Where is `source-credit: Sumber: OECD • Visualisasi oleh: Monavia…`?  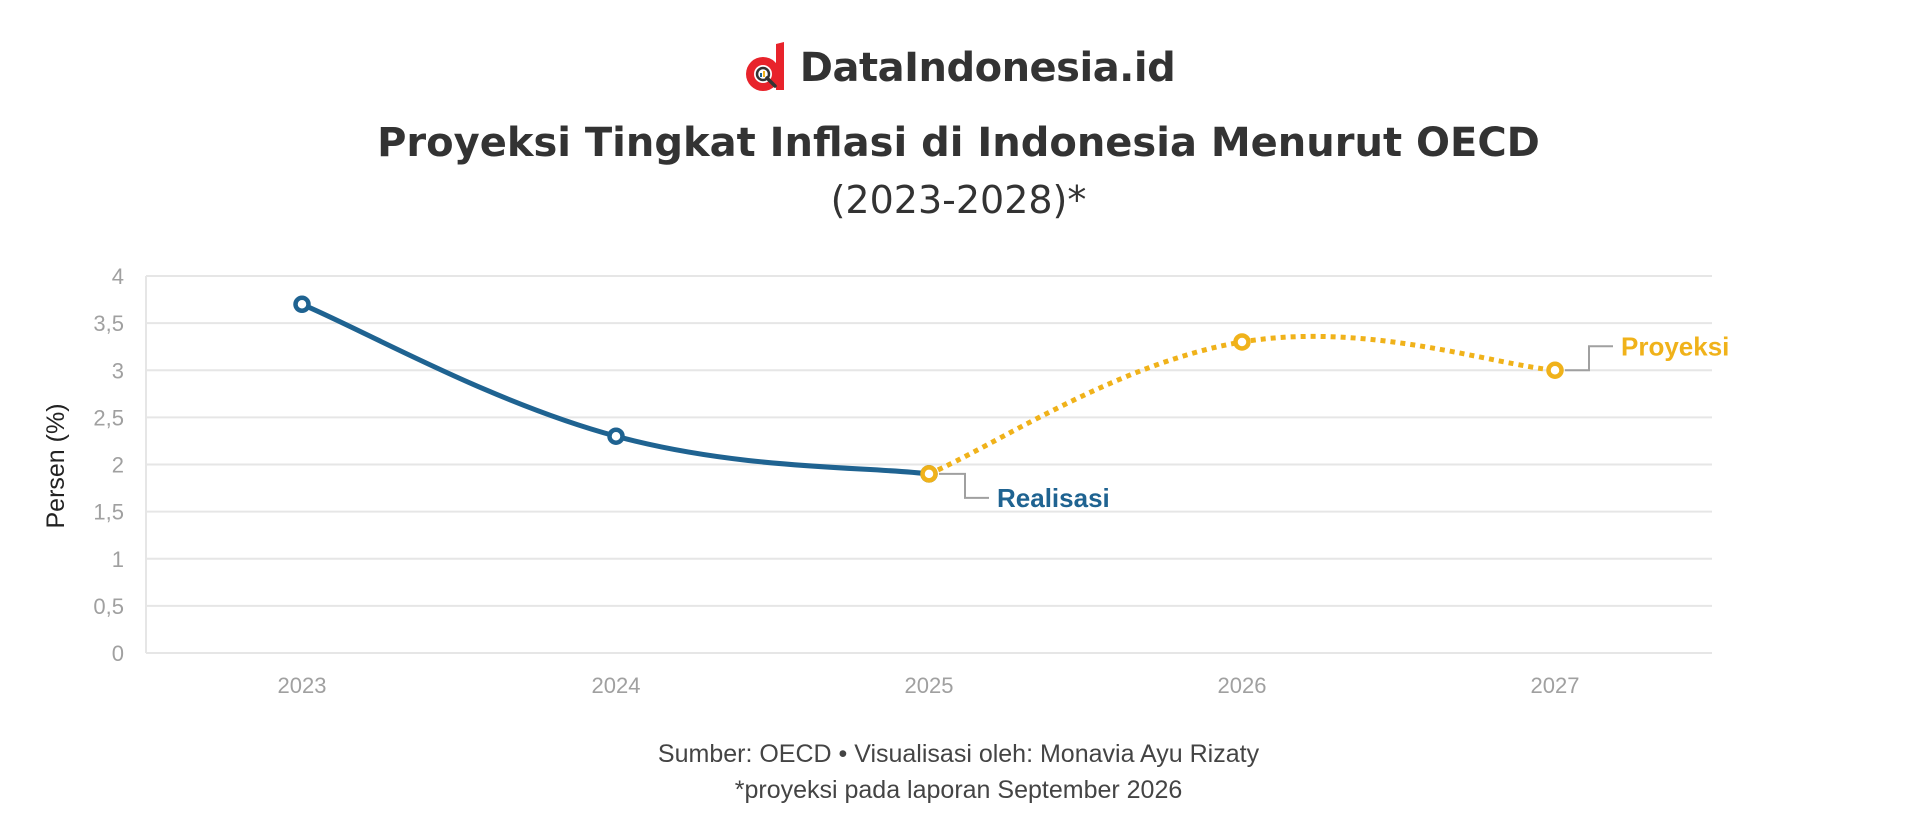 source-credit: Sumber: OECD • Visualisasi oleh: Monavia… is located at coordinates (958, 754).